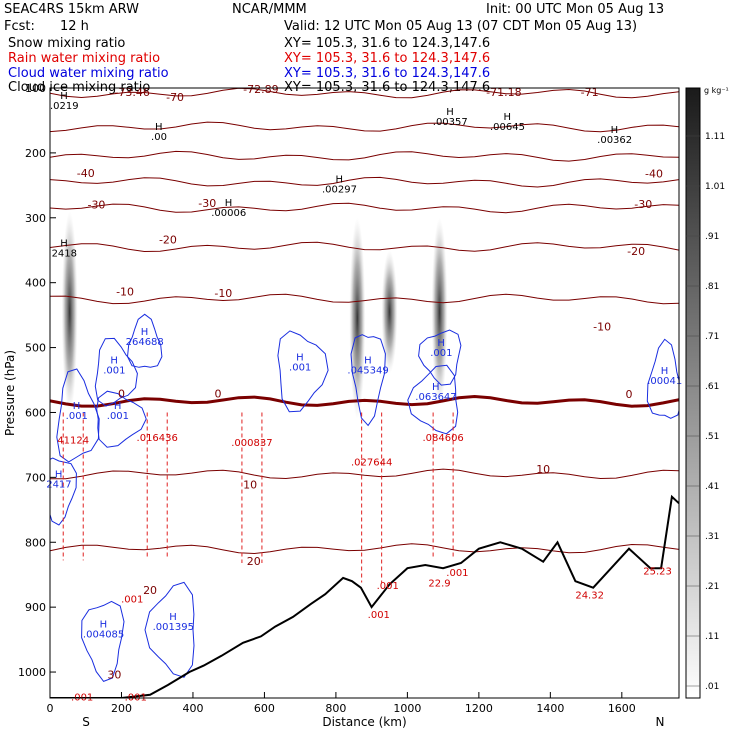  I want to click on ice-max-marker-8: H, so click(64, 244).